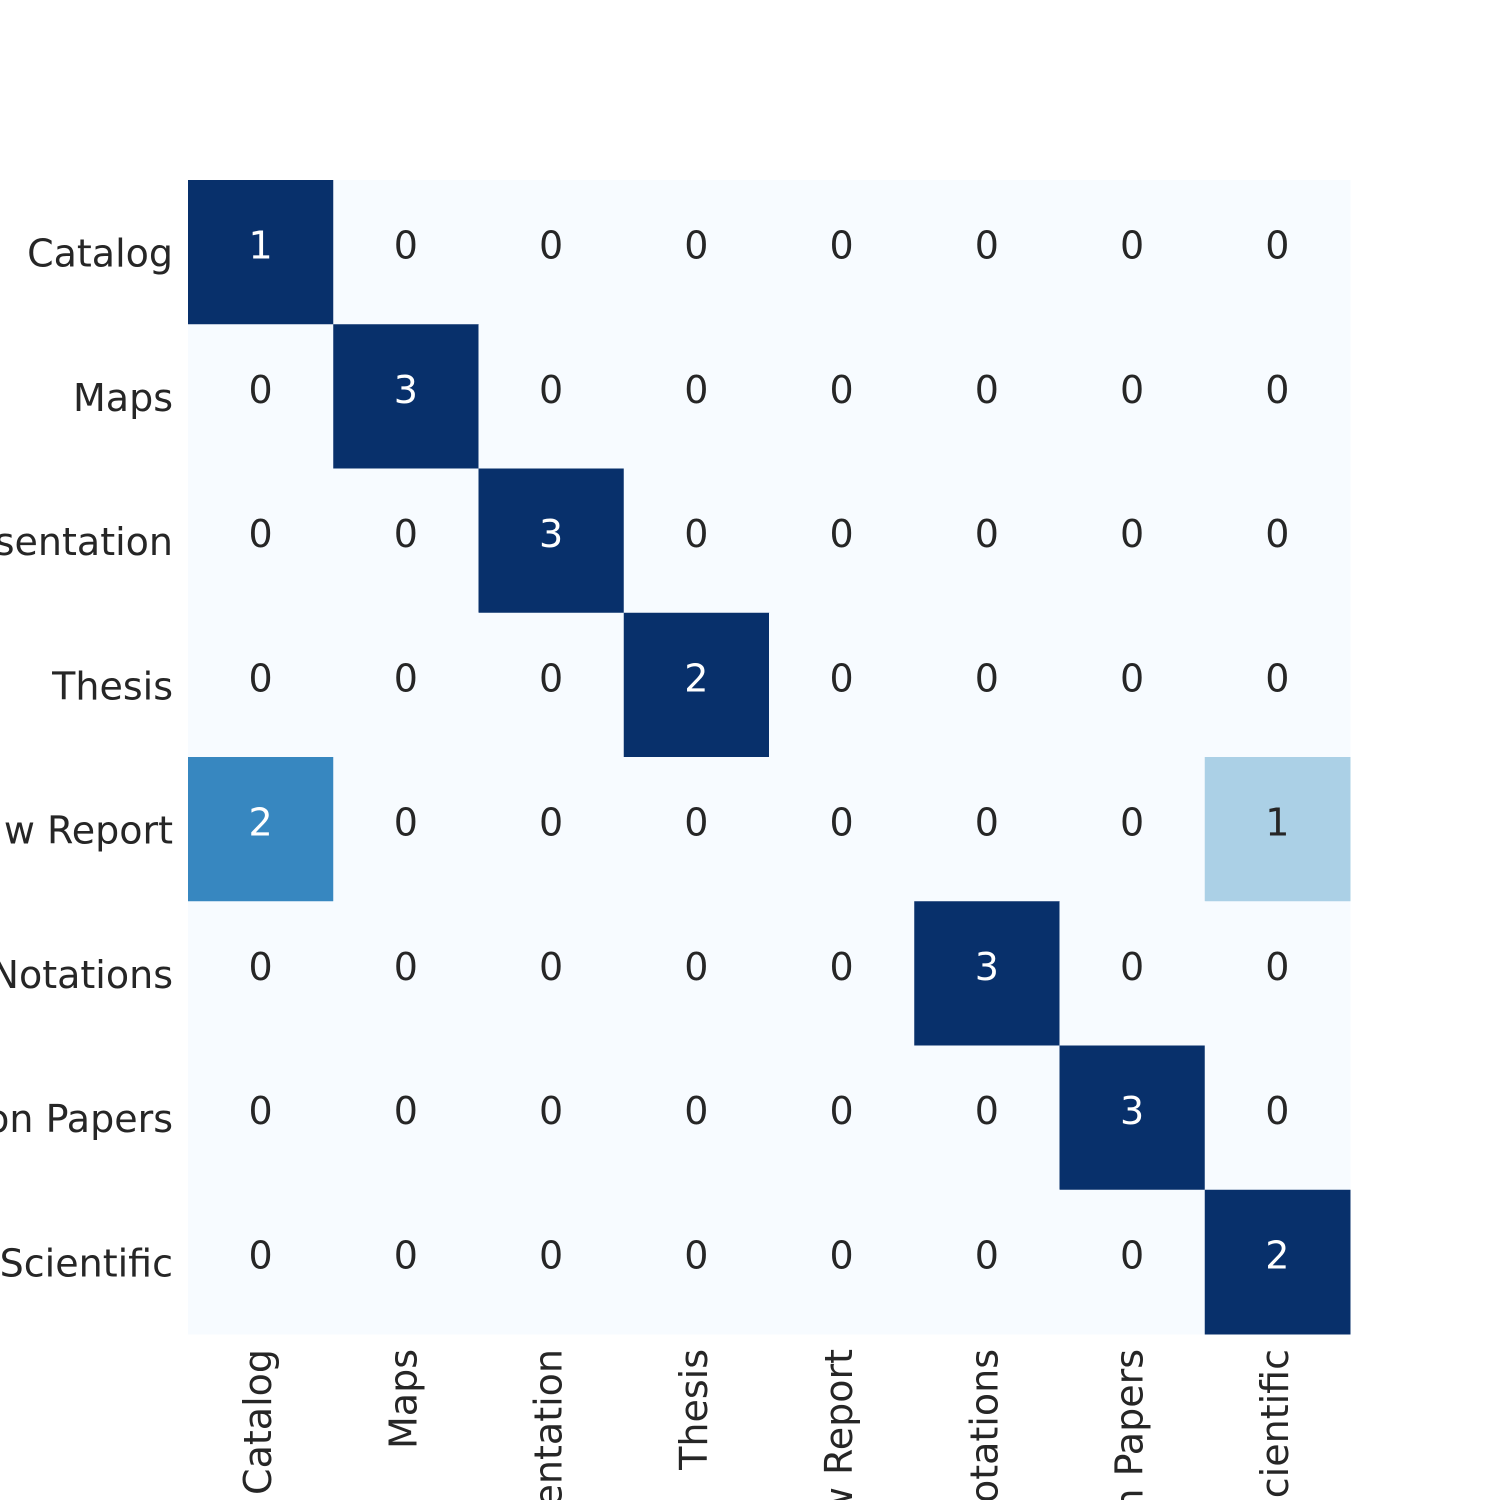  What do you see at coordinates (112, 686) in the screenshot?
I see `y-tick-label: Thesis` at bounding box center [112, 686].